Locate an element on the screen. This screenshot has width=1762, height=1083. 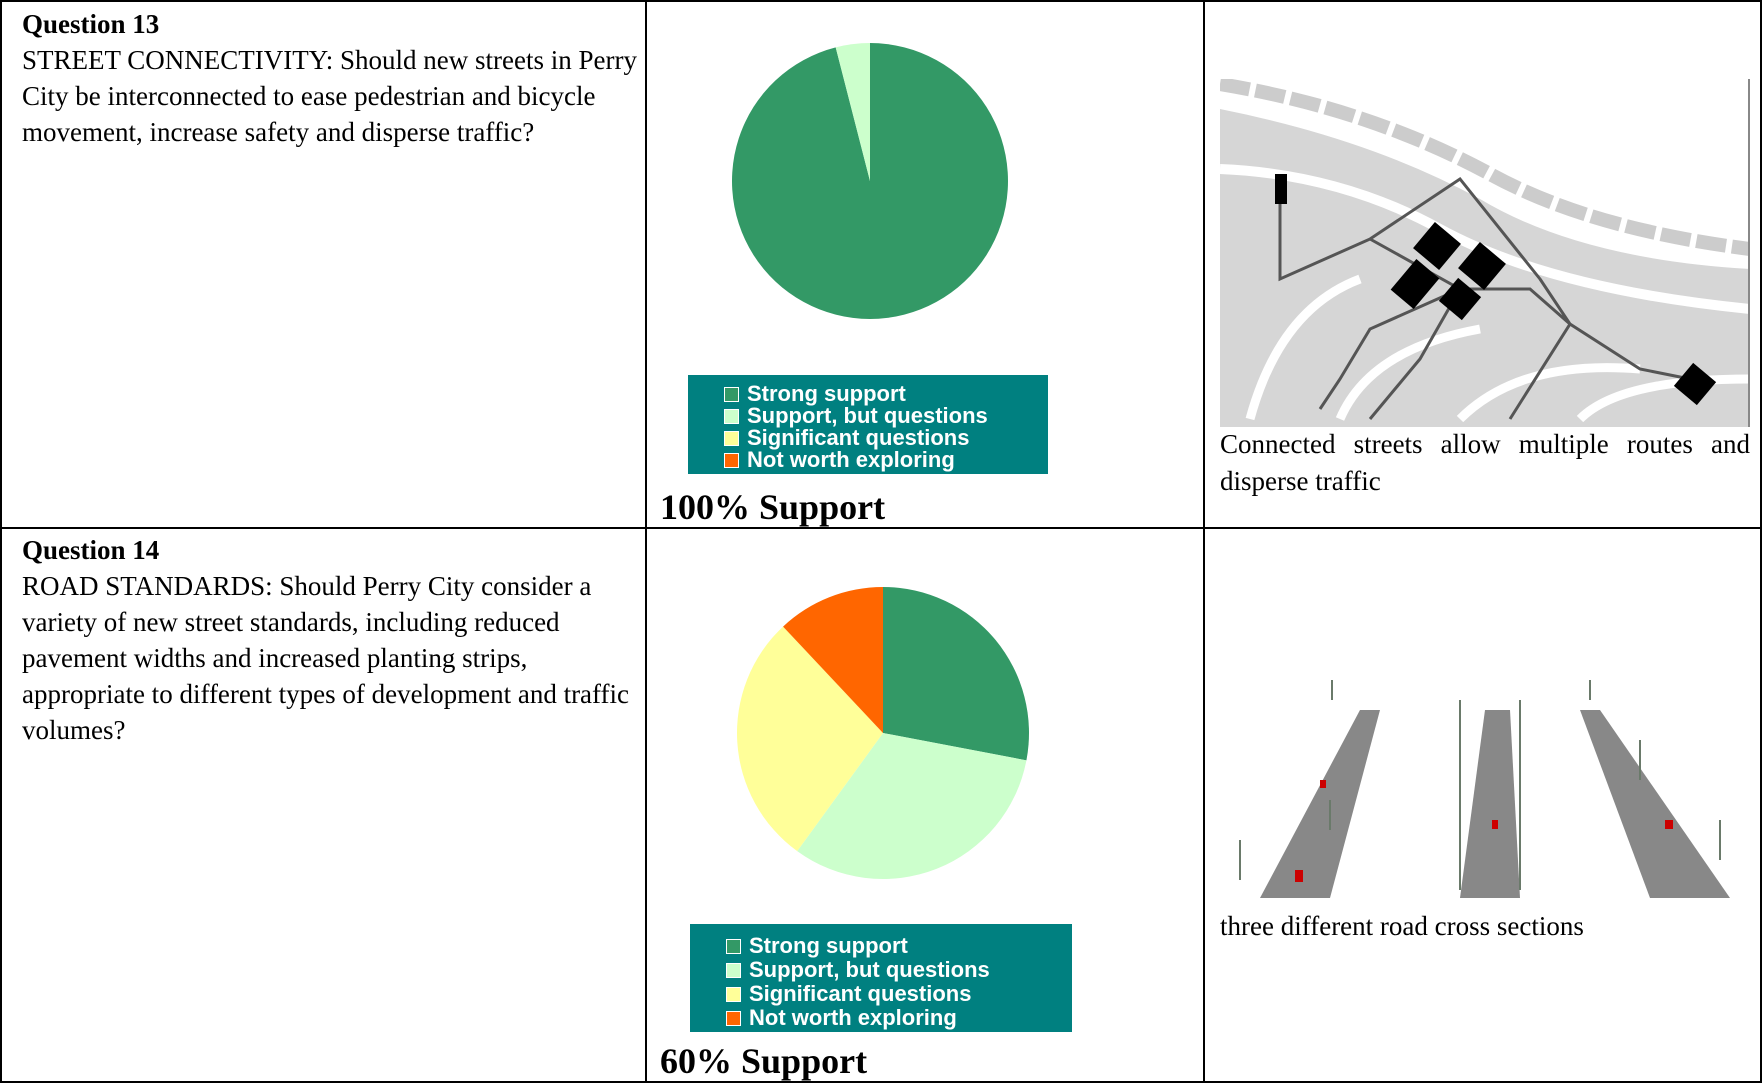
question-heading: Question 13 is located at coordinates (91, 24).